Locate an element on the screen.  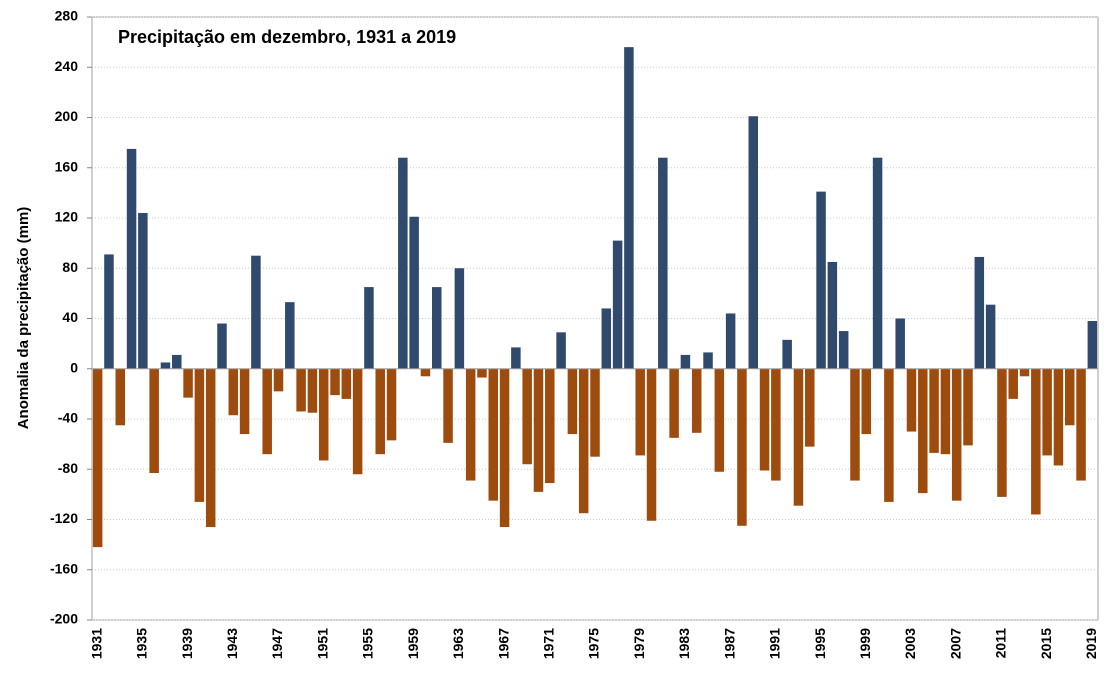
x-tick-label: 1939 is located at coordinates (187, 643).